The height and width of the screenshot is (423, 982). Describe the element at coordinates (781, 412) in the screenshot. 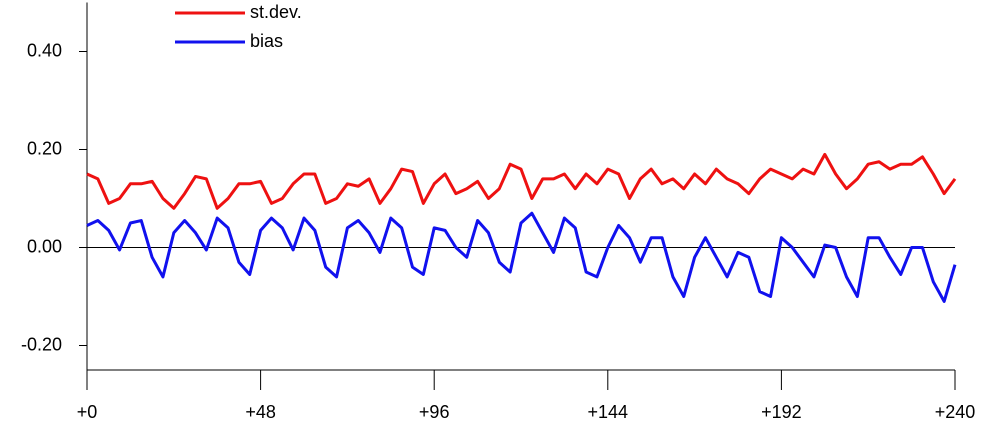

I see `x-tick-label: +192` at that location.